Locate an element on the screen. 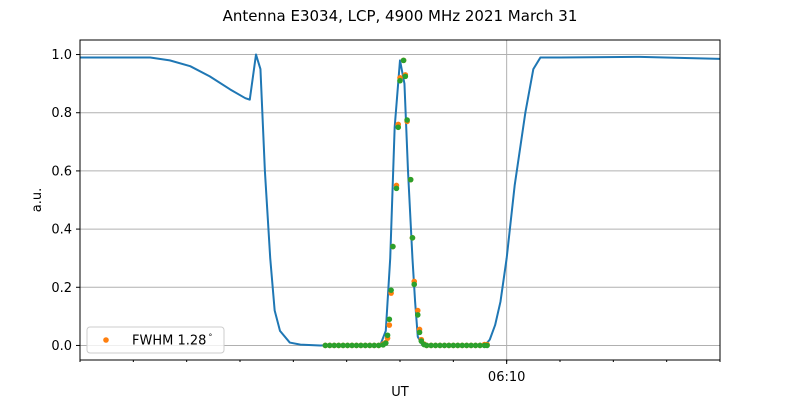  y-tick-label: 0.4 is located at coordinates (61, 230).